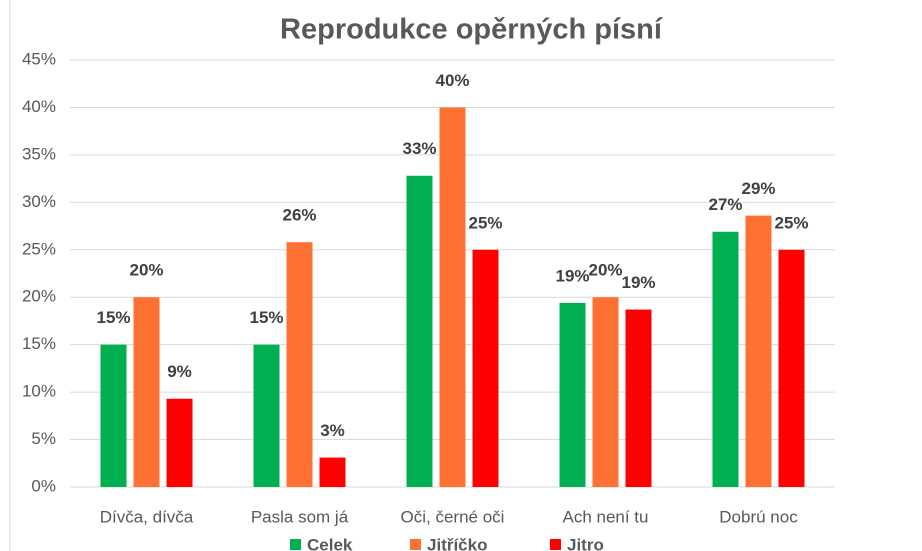 The width and height of the screenshot is (922, 551). I want to click on y-tick-label: 0%, so click(43, 485).